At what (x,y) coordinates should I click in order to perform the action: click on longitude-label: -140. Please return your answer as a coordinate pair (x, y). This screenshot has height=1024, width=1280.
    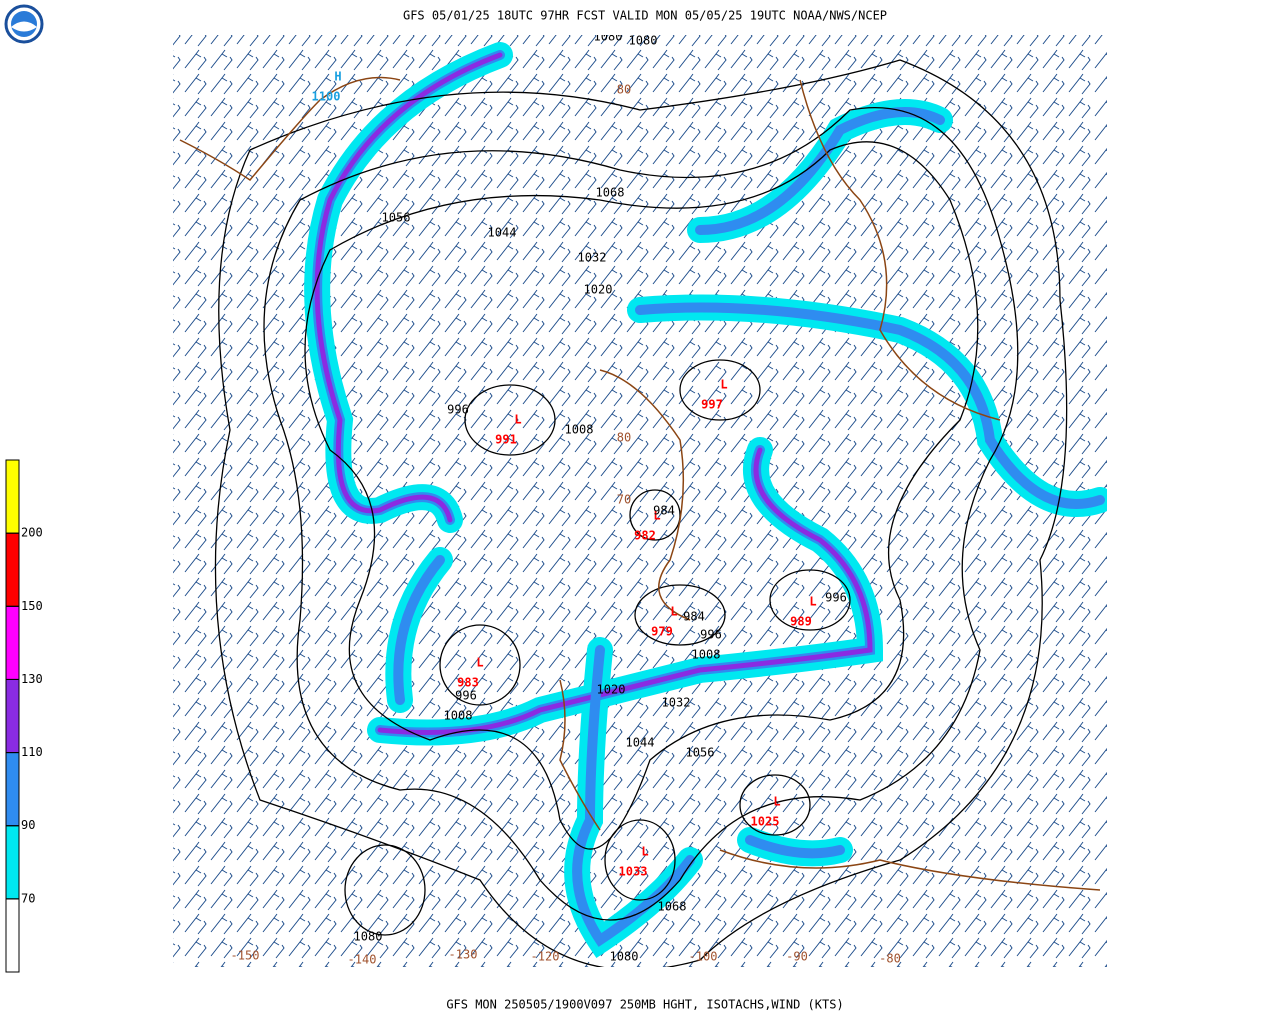
    Looking at the image, I should click on (362, 960).